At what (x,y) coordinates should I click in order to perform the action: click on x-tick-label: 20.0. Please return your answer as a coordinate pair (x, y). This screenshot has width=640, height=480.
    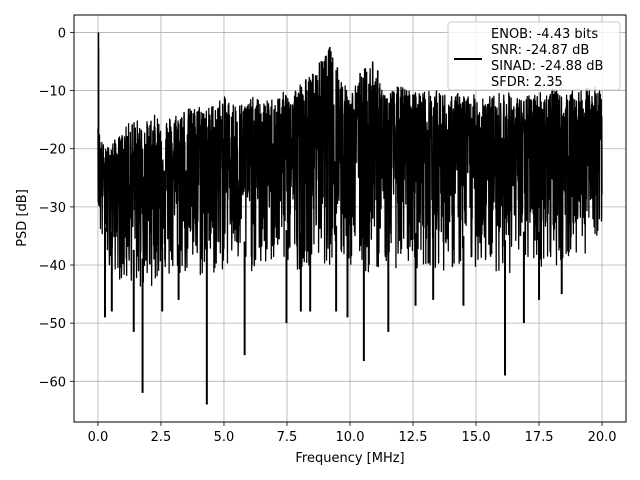
    Looking at the image, I should click on (602, 437).